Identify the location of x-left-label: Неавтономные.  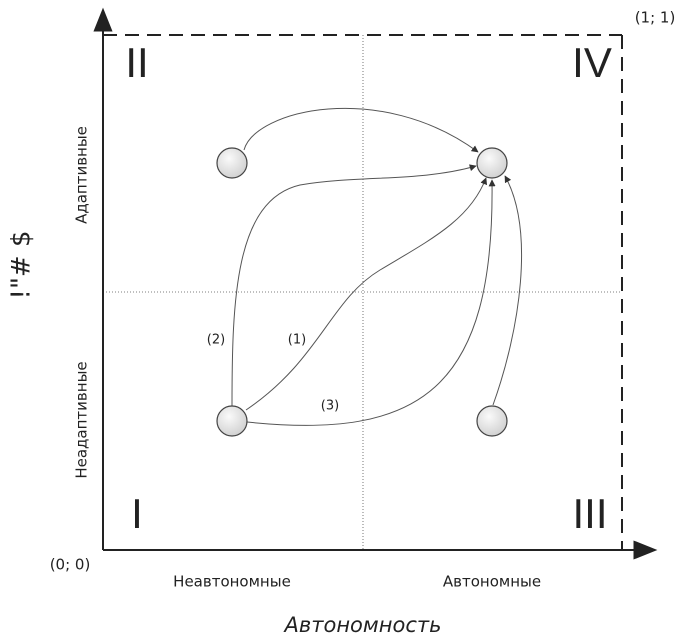
(232, 582).